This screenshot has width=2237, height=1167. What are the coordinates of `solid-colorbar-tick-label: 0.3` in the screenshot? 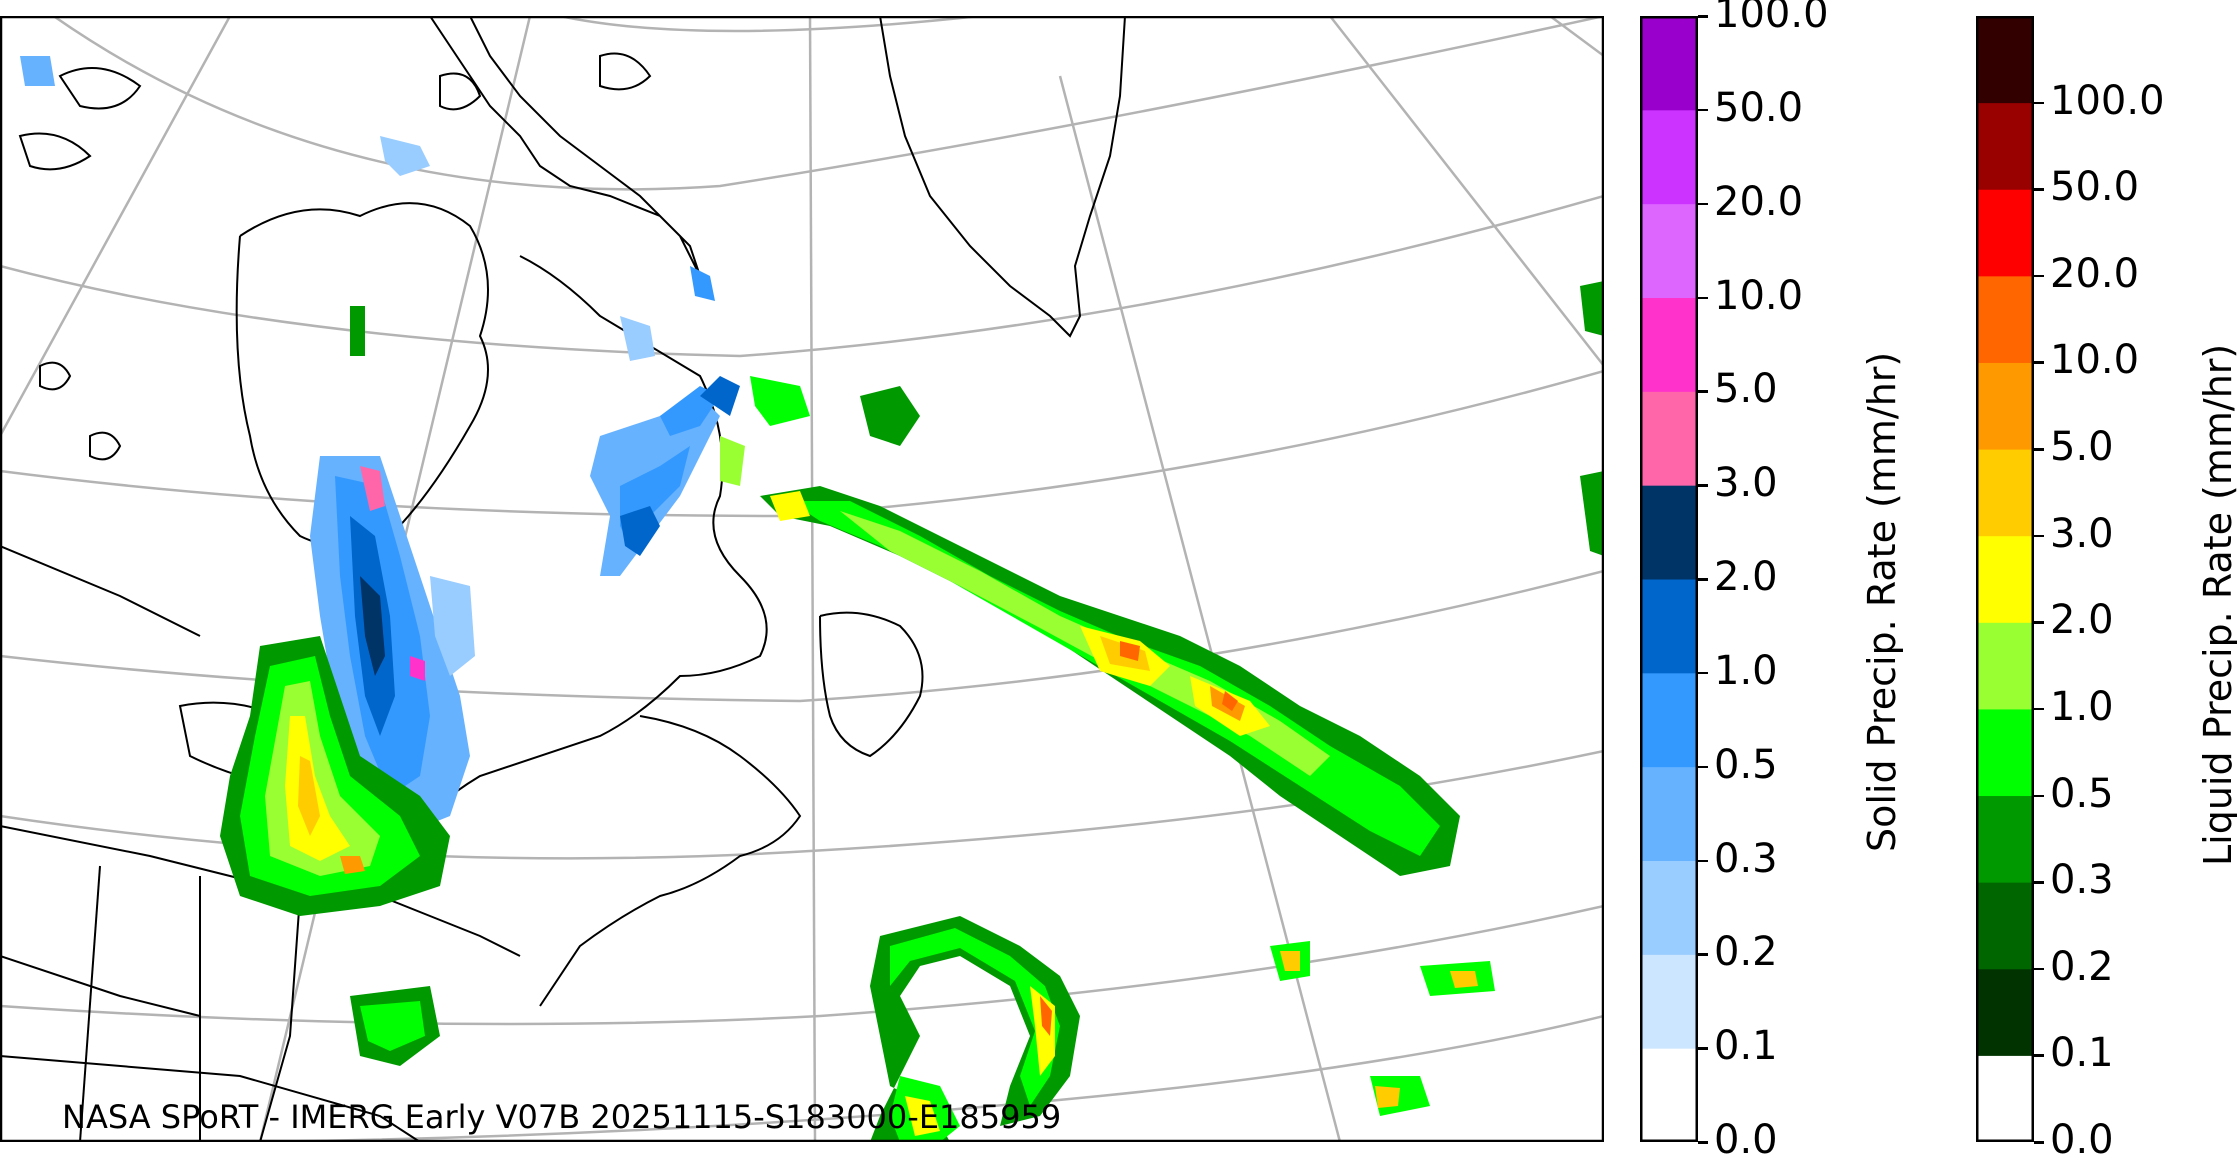 It's located at (1746, 858).